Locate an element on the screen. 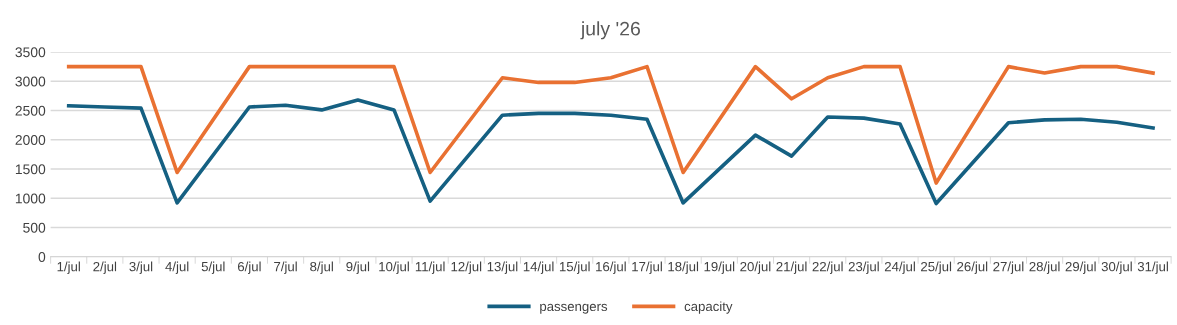 The width and height of the screenshot is (1177, 325). x-tick-label: 31/jul is located at coordinates (1152, 267).